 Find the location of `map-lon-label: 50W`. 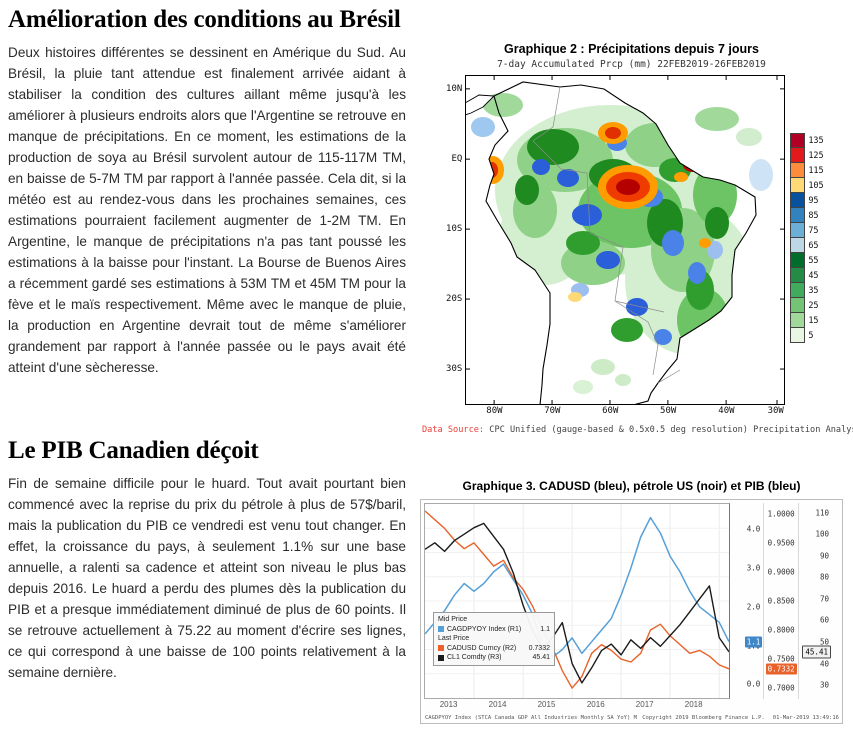

map-lon-label: 50W is located at coordinates (668, 411).